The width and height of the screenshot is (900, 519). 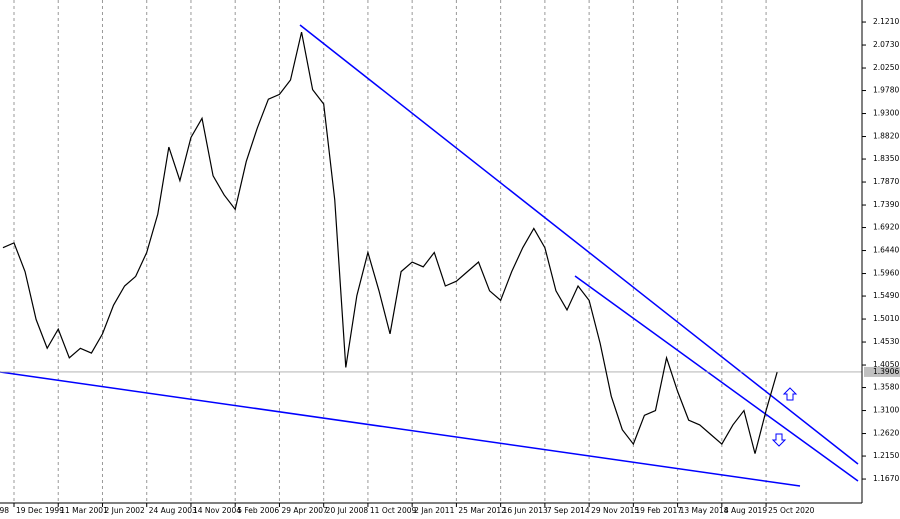 What do you see at coordinates (482, 510) in the screenshot?
I see `x-tick-label: 25 Mar 2012` at bounding box center [482, 510].